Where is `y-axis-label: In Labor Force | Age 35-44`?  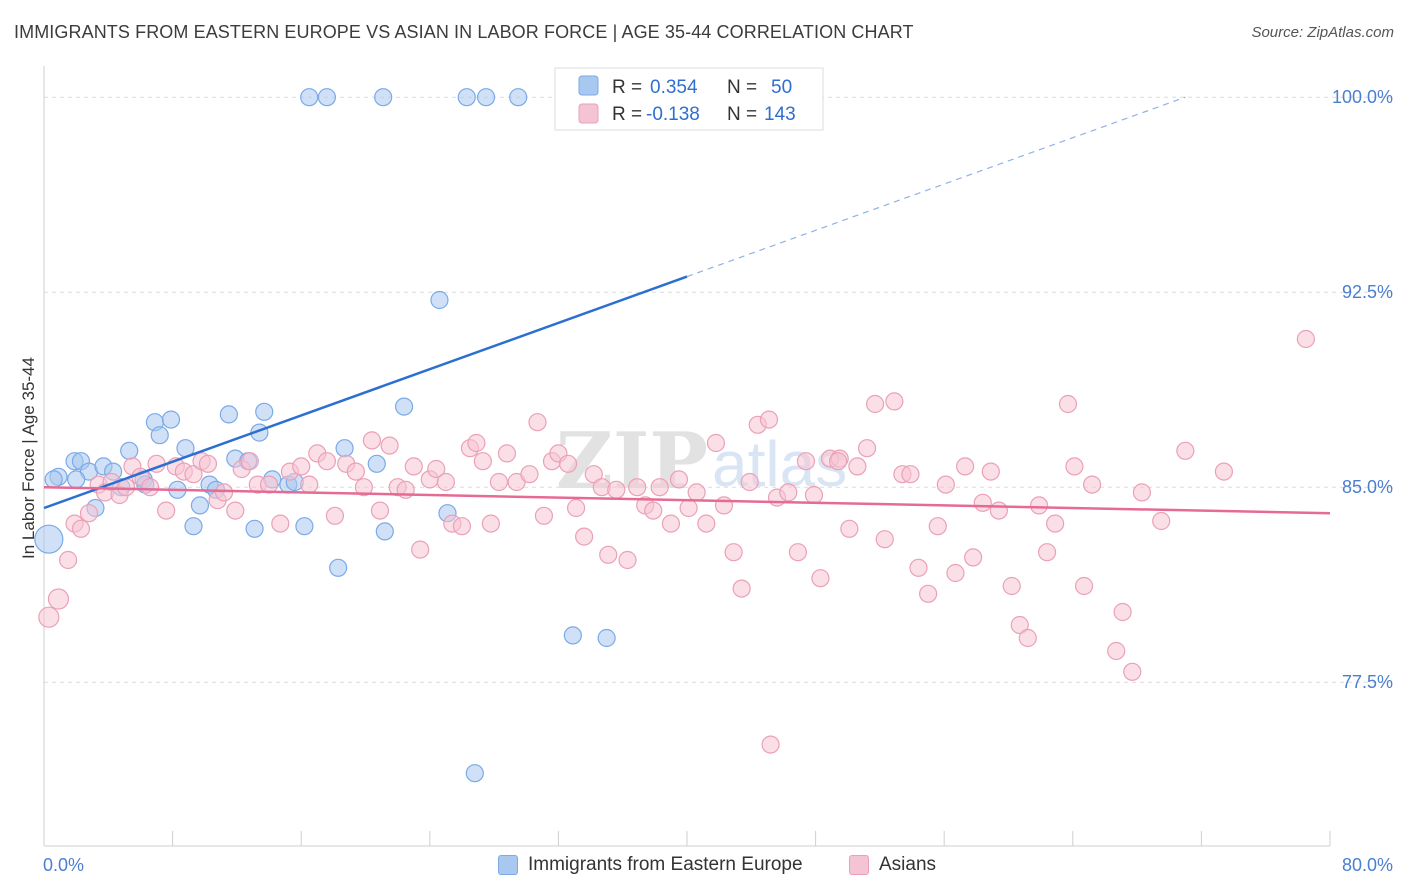
y-axis-label: In Labor Force | Age 35-44 is located at coordinates (28, 458).